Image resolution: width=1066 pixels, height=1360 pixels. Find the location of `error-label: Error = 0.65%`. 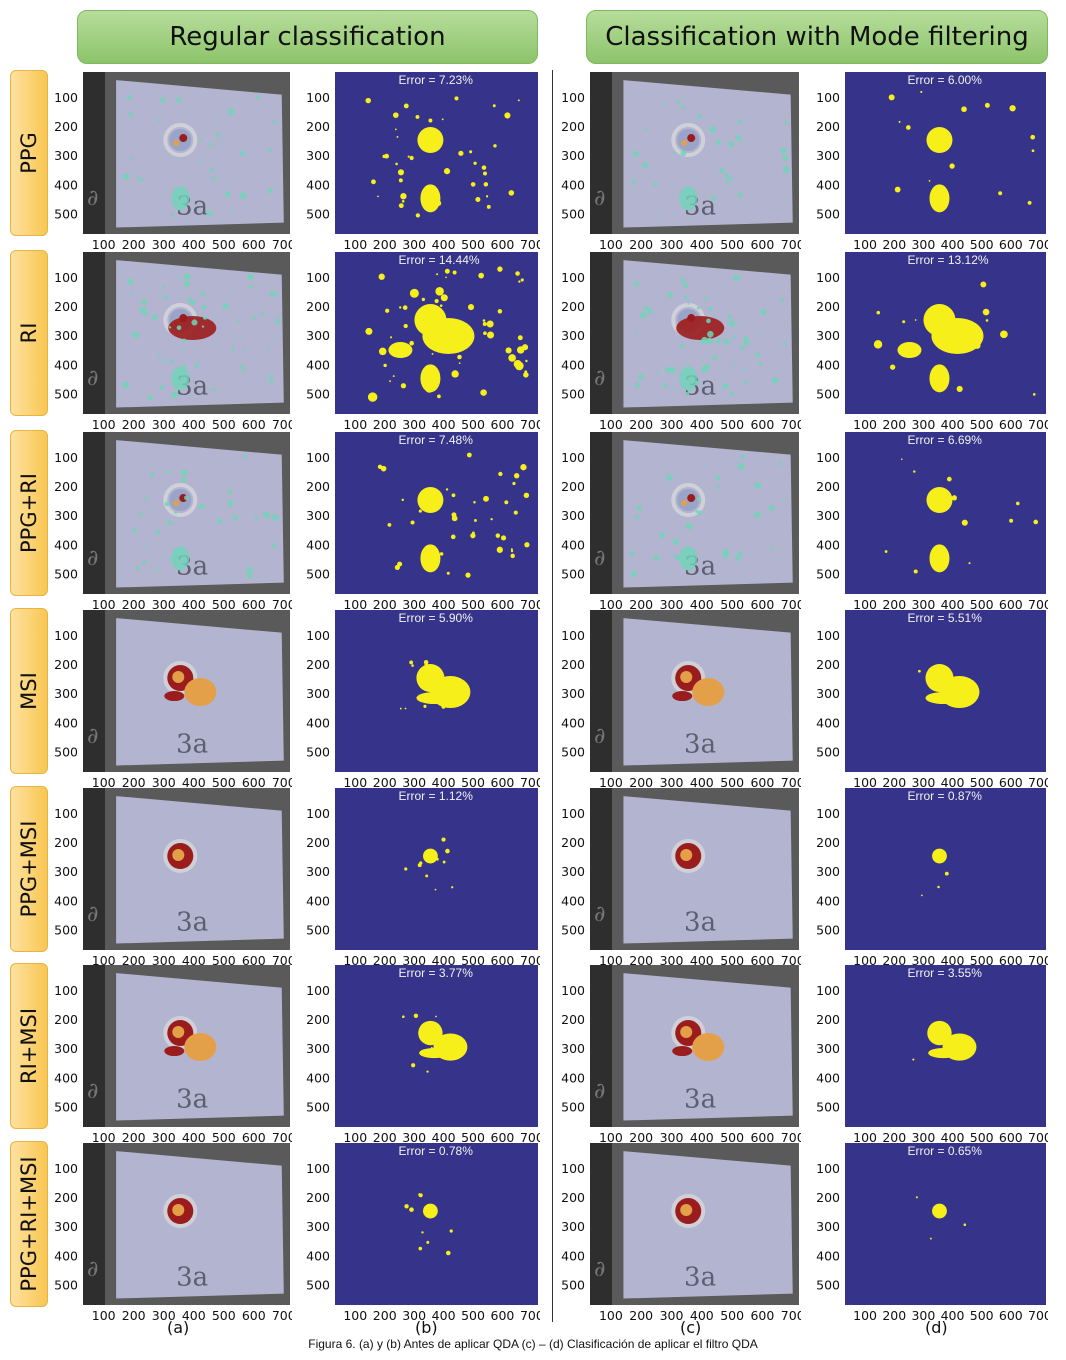

error-label: Error = 0.65% is located at coordinates (944, 1151).